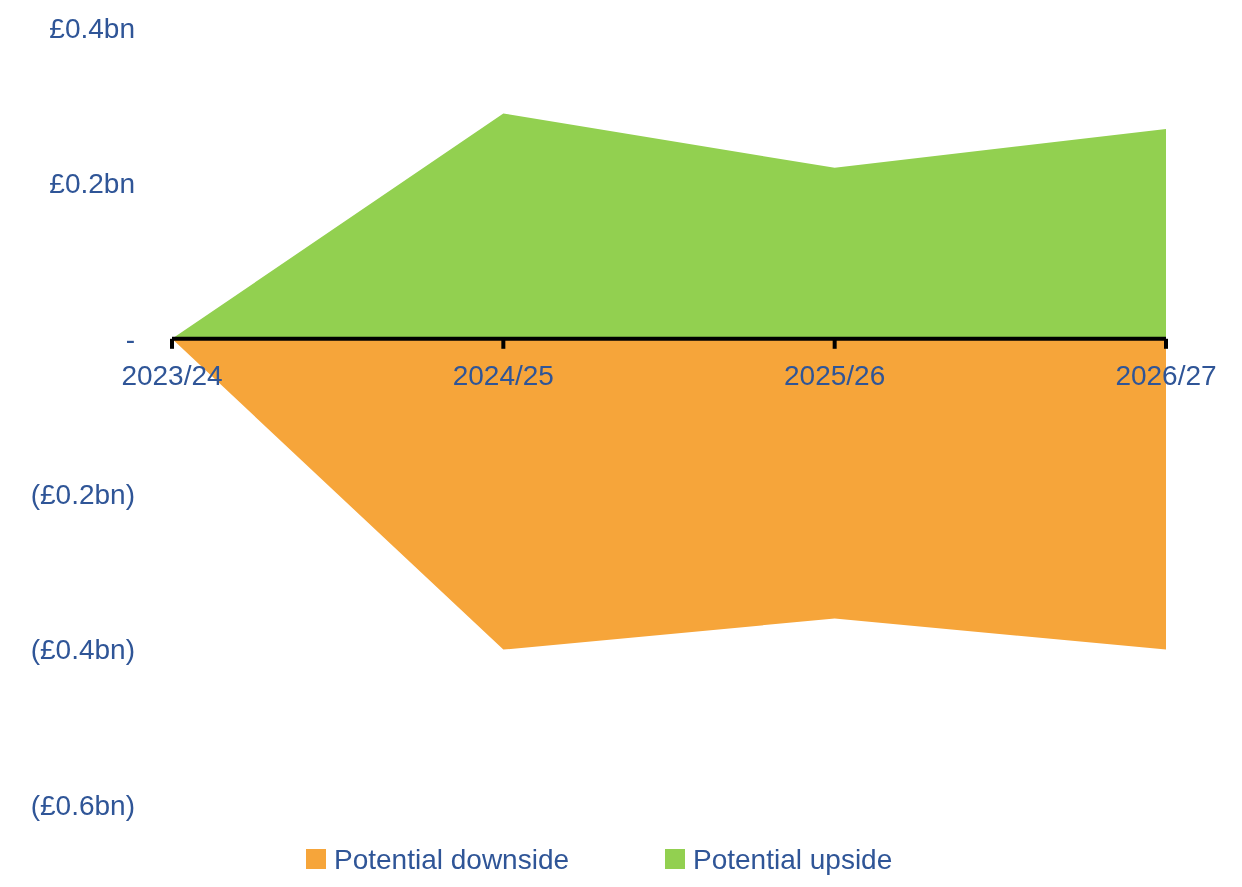 This screenshot has width=1242, height=887. I want to click on x-tick-label: 2025/26, so click(835, 375).